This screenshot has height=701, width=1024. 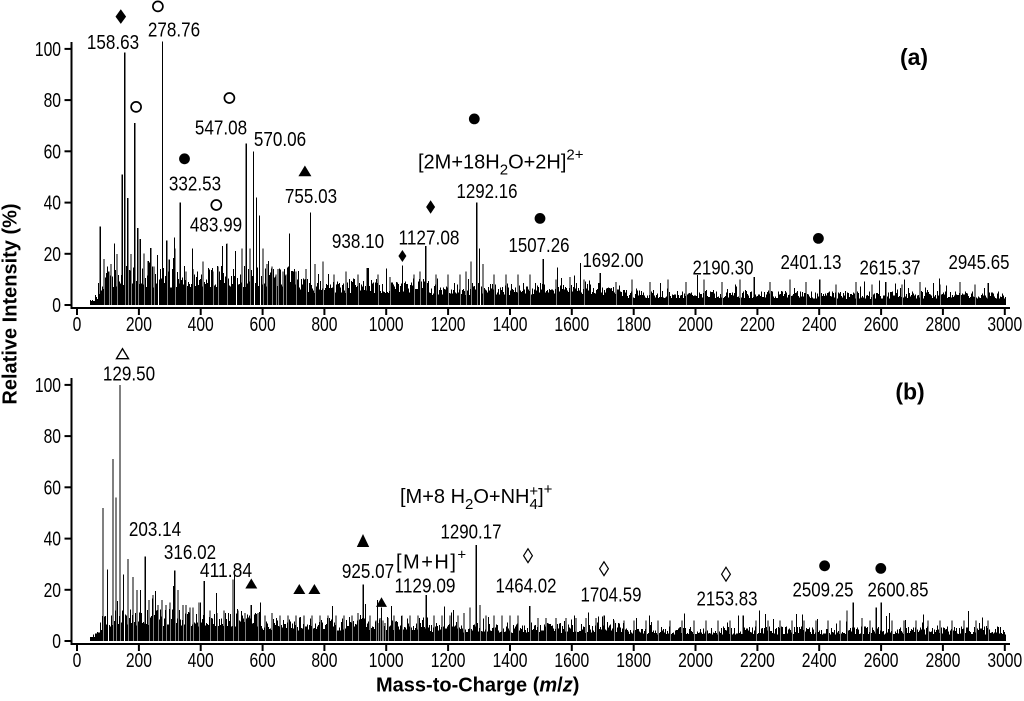 What do you see at coordinates (368, 572) in the screenshot?
I see `svg-text: 925.07` at bounding box center [368, 572].